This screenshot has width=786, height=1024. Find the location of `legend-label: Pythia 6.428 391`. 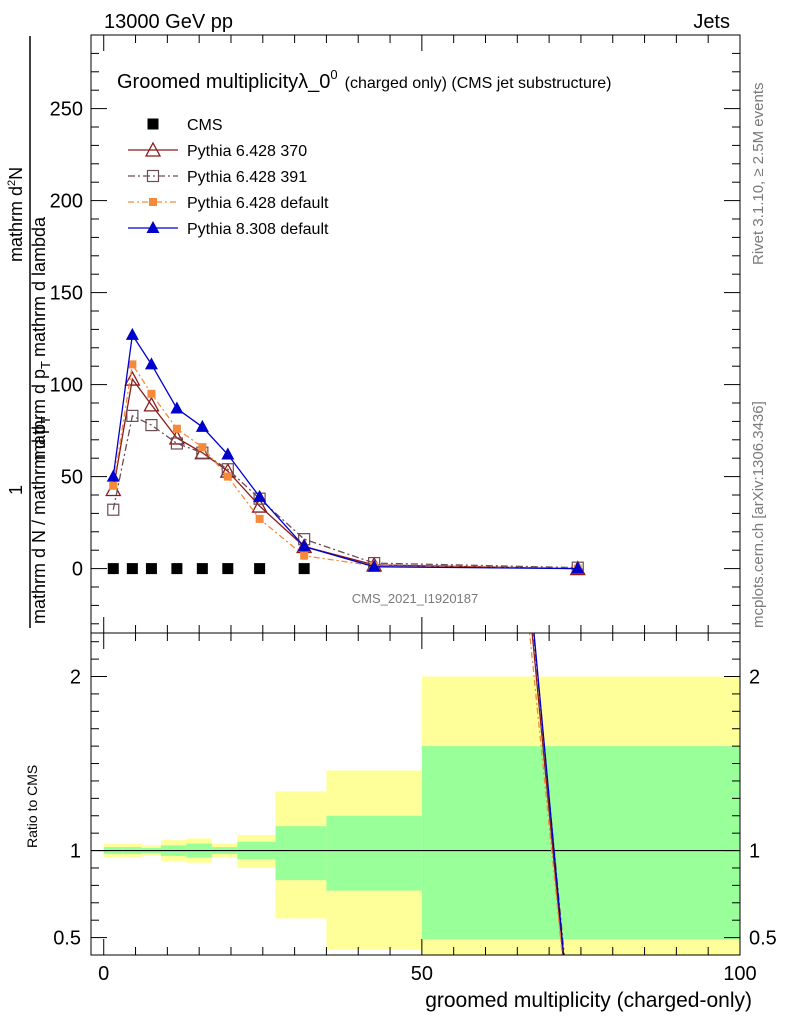

legend-label: Pythia 6.428 391 is located at coordinates (247, 177).